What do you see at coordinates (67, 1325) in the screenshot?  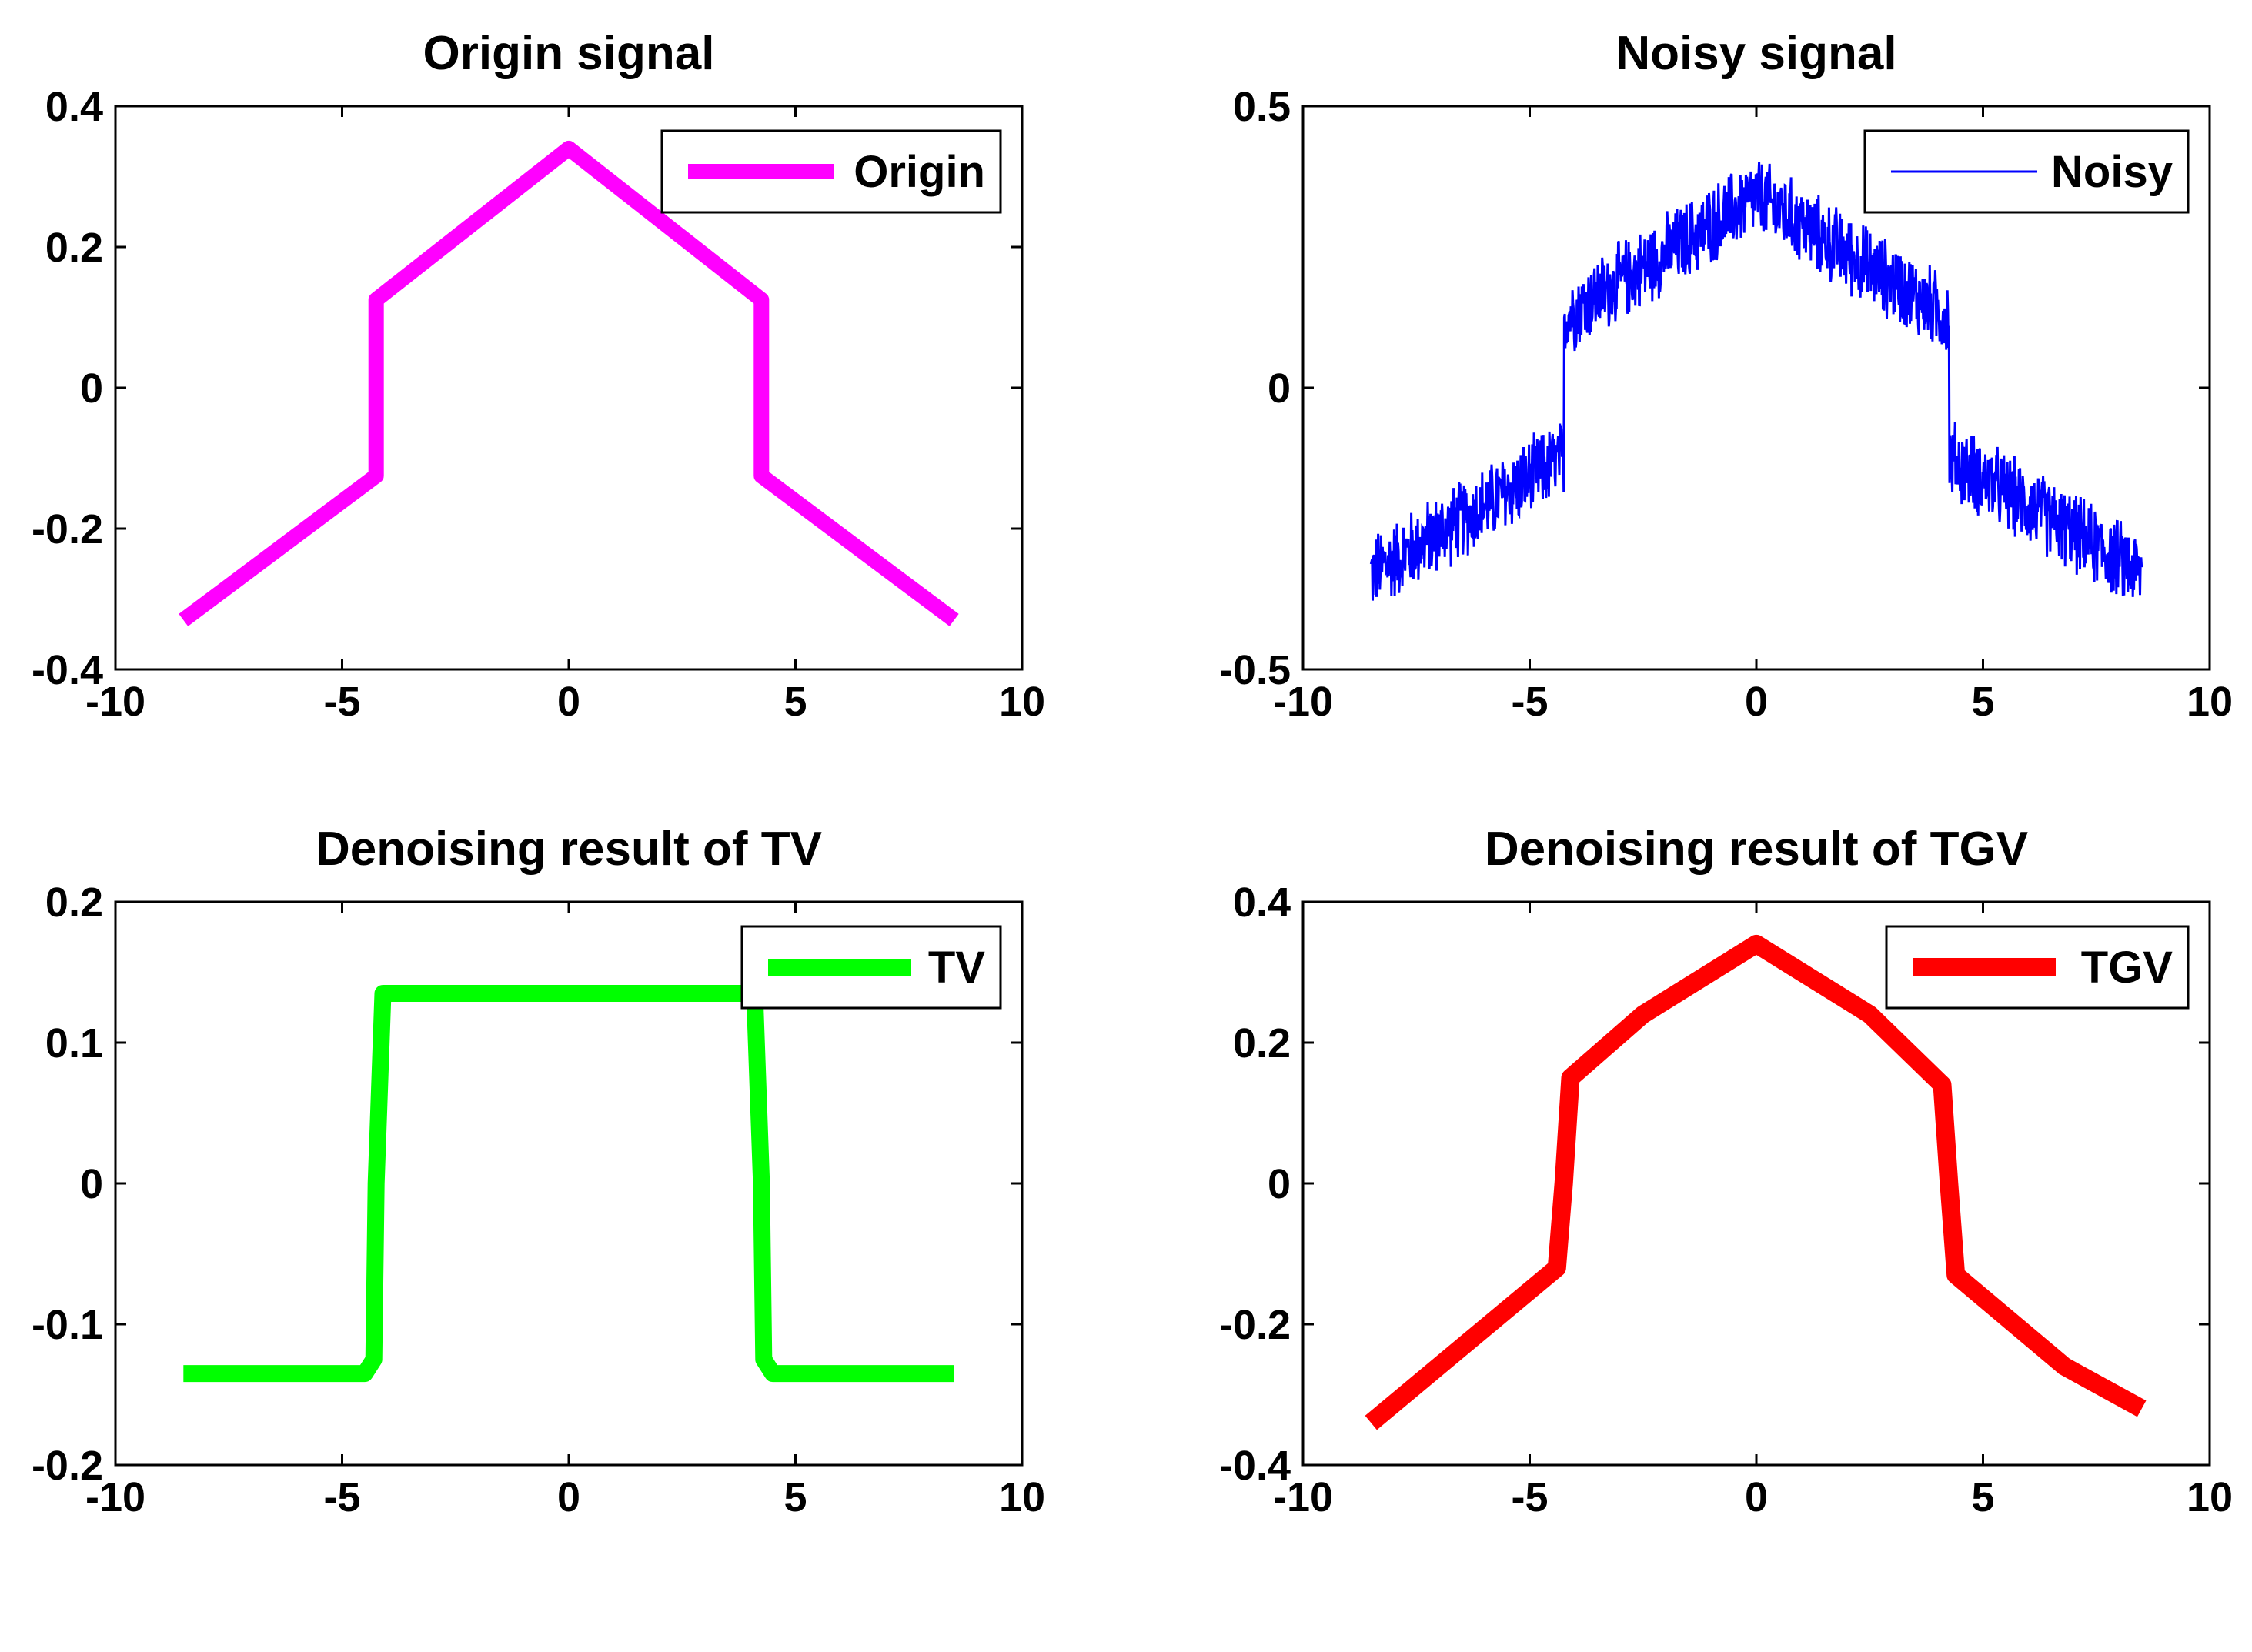 I see `y-tick-label: -0.1` at bounding box center [67, 1325].